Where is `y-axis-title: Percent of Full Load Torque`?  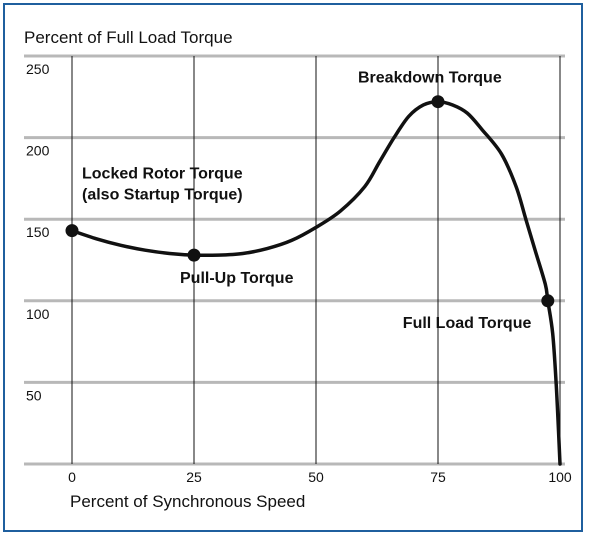 y-axis-title: Percent of Full Load Torque is located at coordinates (128, 37).